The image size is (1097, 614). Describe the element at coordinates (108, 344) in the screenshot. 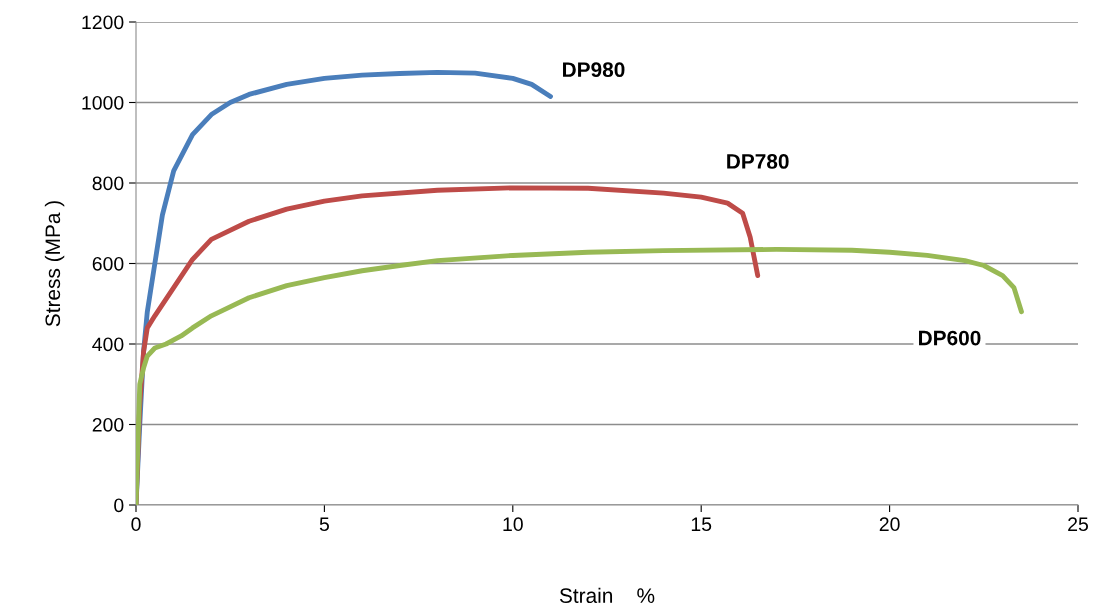

I see `y-tick-label: 400` at that location.